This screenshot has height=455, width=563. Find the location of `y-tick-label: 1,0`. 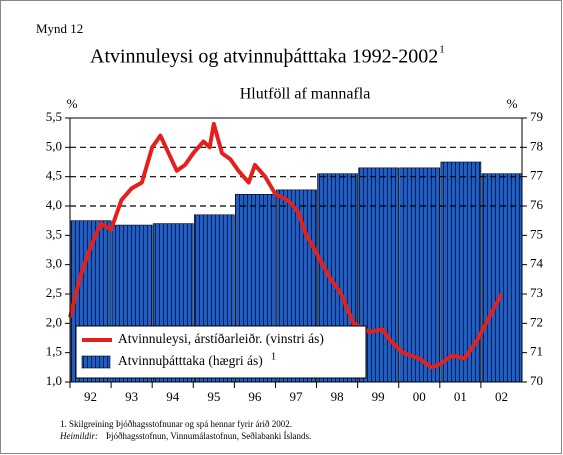

y-tick-label: 1,0 is located at coordinates (54, 380).